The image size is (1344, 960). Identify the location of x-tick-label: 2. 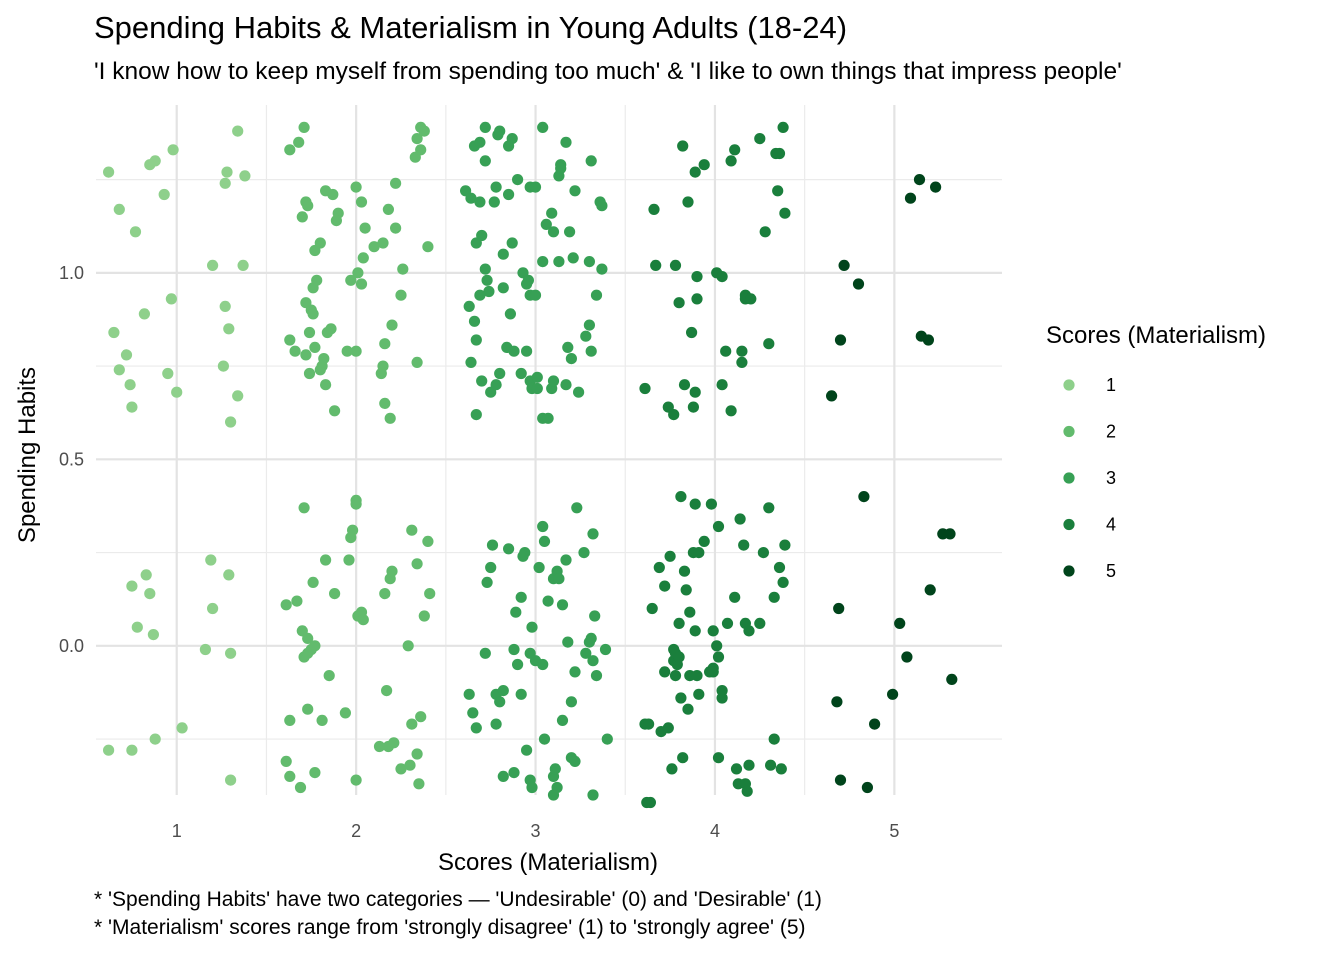
(356, 831).